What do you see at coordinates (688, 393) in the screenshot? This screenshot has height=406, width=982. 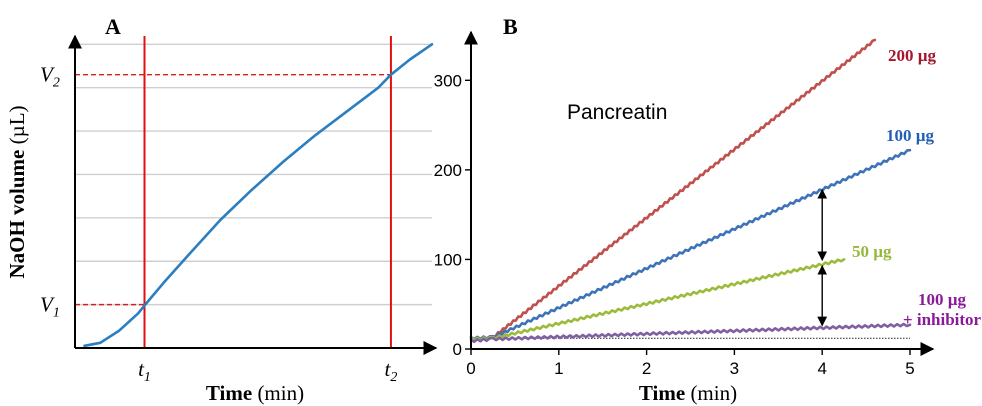 I see `panel-b-x-axis-label: Time (min)` at bounding box center [688, 393].